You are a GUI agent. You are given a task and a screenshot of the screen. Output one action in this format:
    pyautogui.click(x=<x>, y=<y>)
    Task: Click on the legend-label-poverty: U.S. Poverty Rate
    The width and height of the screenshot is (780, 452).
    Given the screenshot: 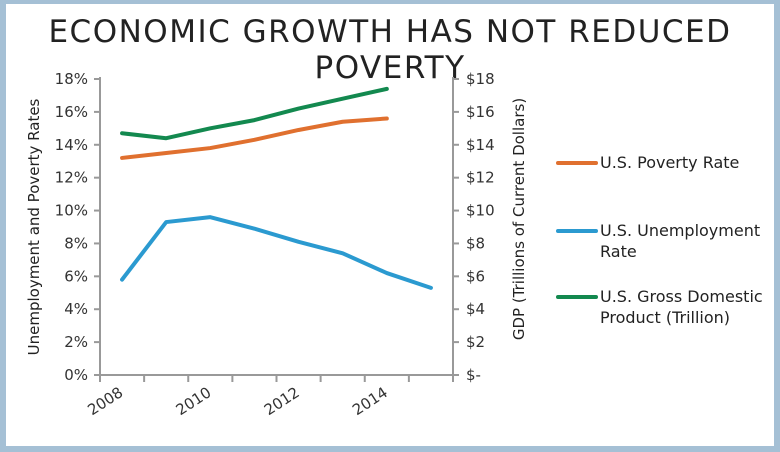 What is the action you would take?
    pyautogui.click(x=669, y=162)
    